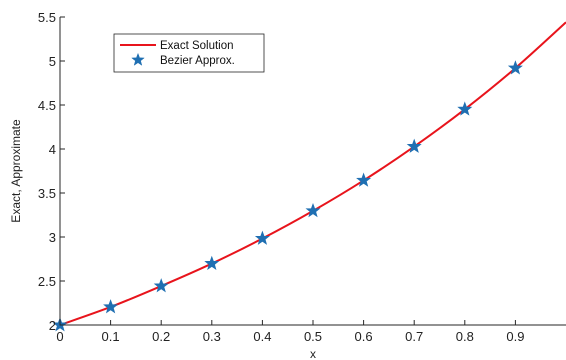 The height and width of the screenshot is (360, 566). Describe the element at coordinates (52, 237) in the screenshot. I see `y-tick-label: 3` at that location.